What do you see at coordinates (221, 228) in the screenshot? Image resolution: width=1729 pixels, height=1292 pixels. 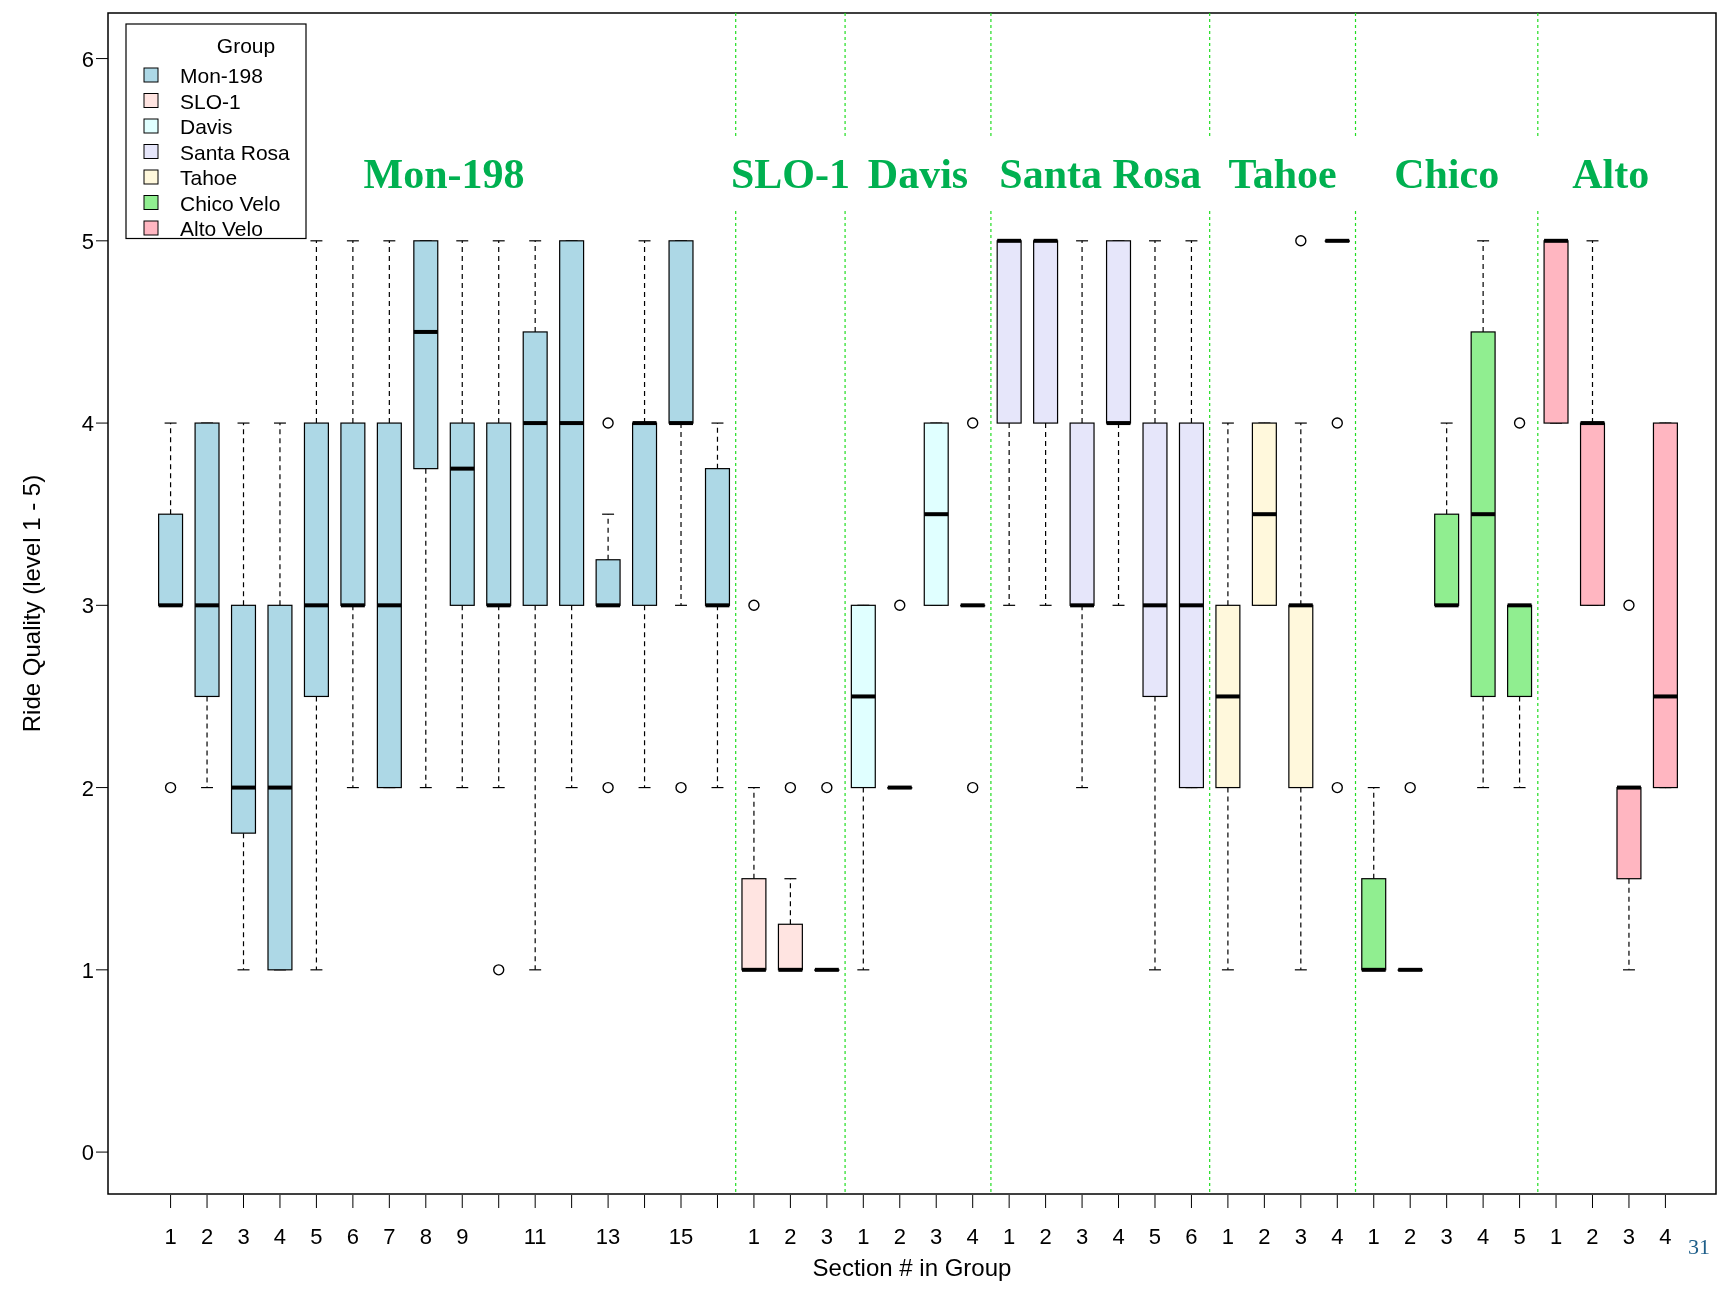 I see `legend-label: Alto Velo` at bounding box center [221, 228].